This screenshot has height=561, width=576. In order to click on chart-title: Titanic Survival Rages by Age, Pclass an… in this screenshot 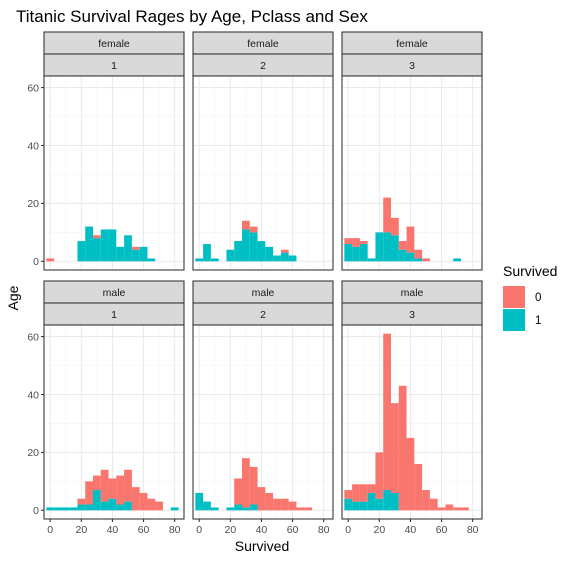, I will do `click(192, 16)`.